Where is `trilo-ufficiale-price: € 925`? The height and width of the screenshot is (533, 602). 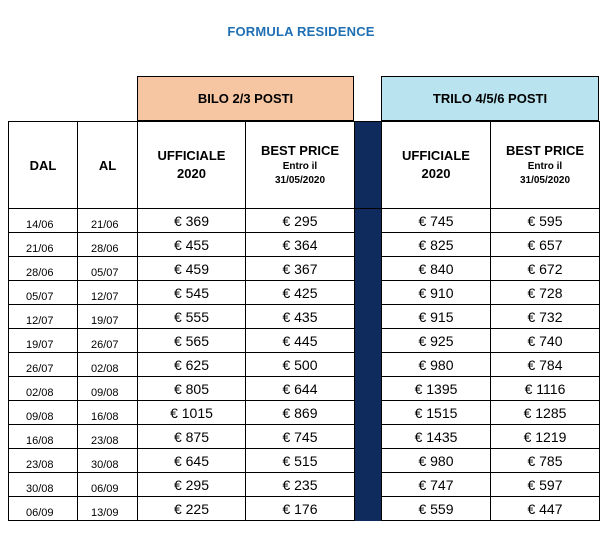
trilo-ufficiale-price: € 925 is located at coordinates (436, 340).